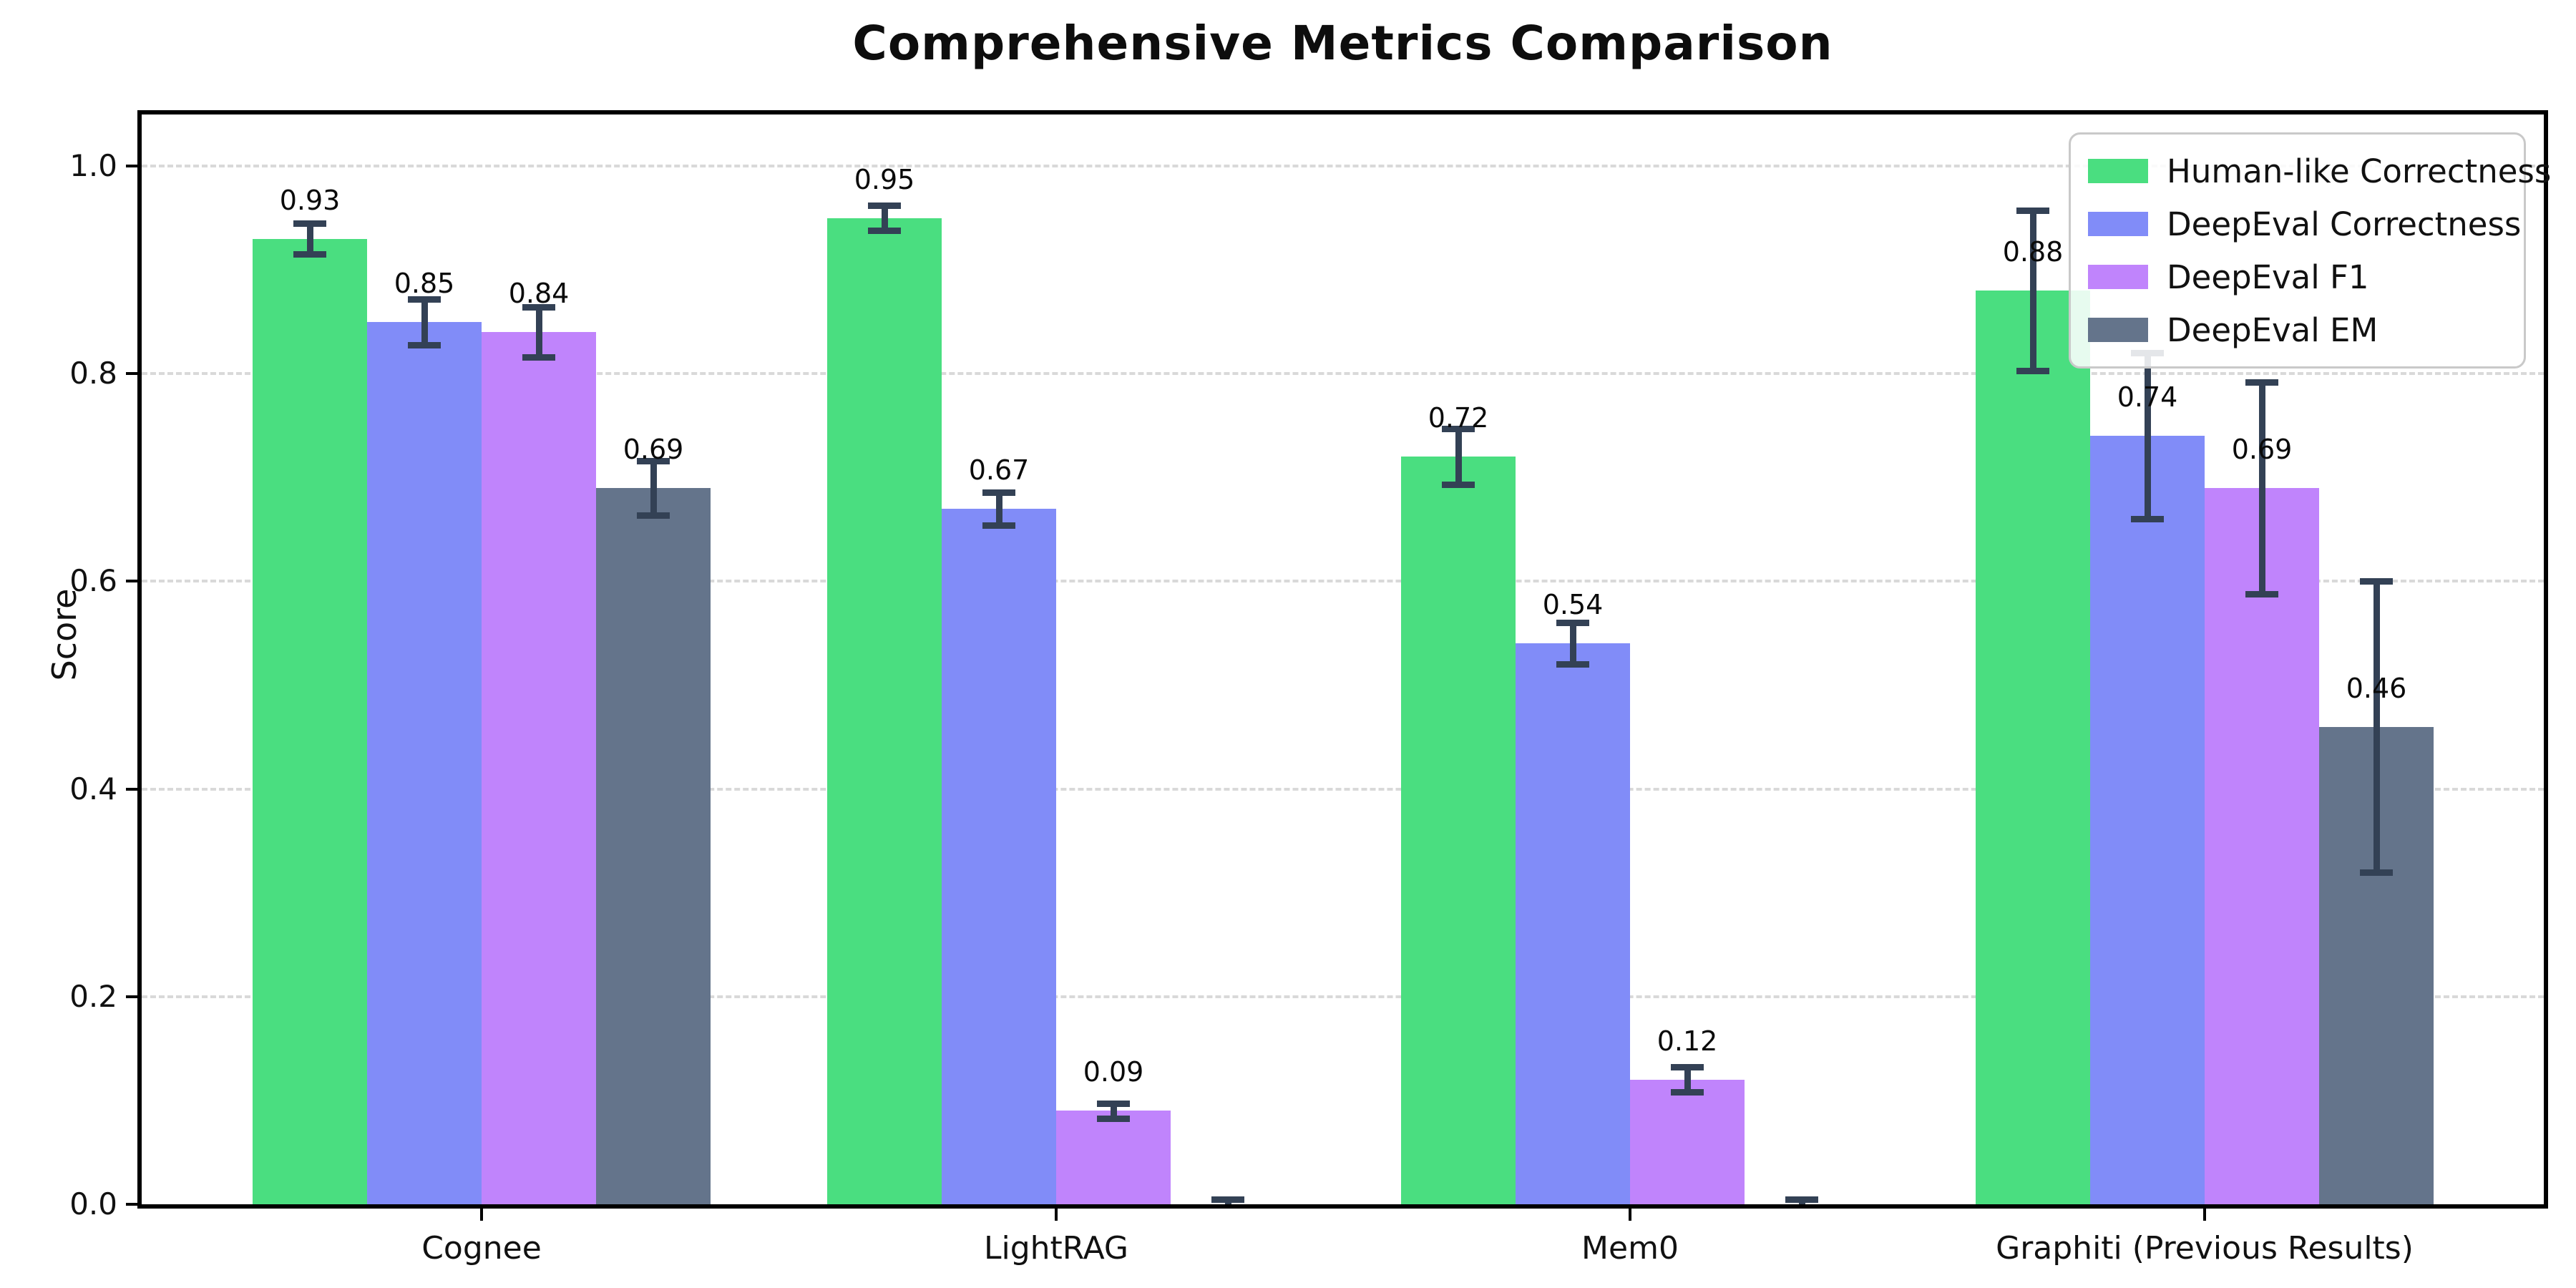 This screenshot has height=1288, width=2576. What do you see at coordinates (2273, 330) in the screenshot?
I see `legend-label: DeepEval EM` at bounding box center [2273, 330].